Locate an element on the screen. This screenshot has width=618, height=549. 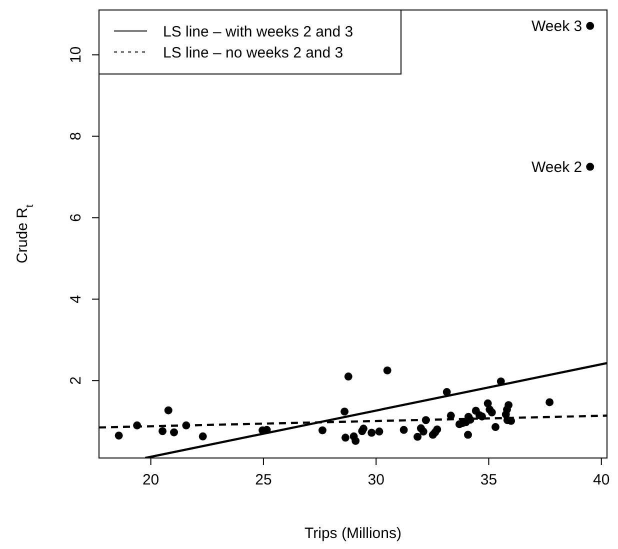
y-tick-label: 8 is located at coordinates (75, 136).